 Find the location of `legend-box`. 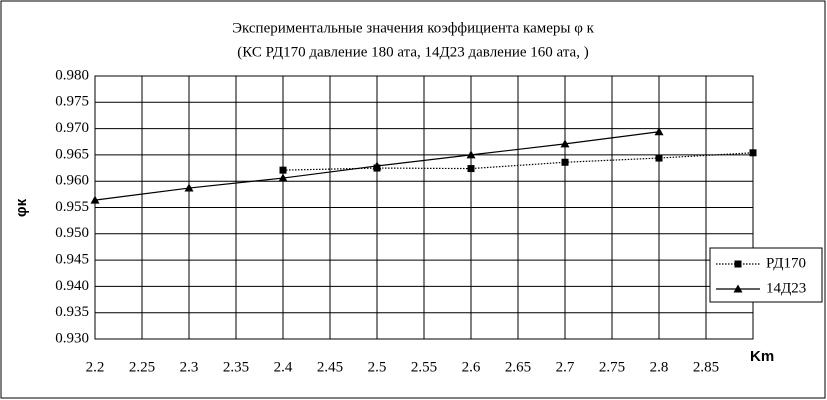

legend-box is located at coordinates (766, 275).